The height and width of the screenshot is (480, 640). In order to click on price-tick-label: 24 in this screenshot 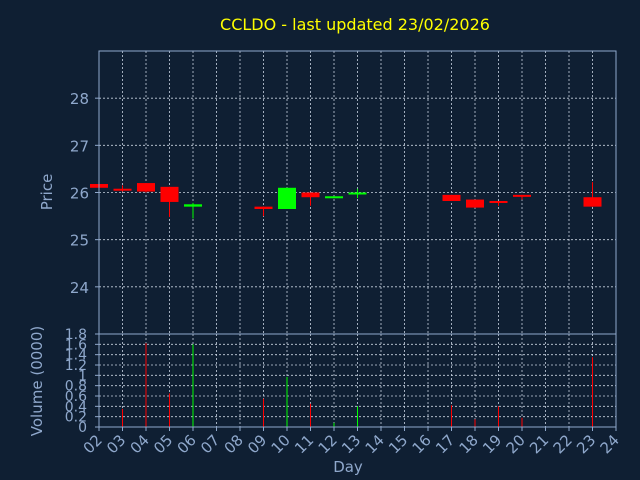, I will do `click(79, 288)`.